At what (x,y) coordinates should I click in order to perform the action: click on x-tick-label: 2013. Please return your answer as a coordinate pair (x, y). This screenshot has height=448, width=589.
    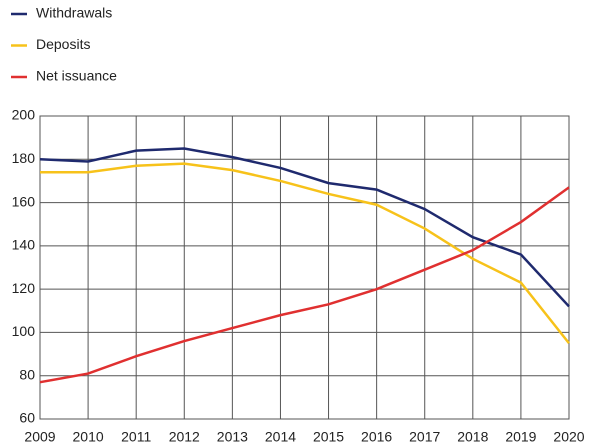
    Looking at the image, I should click on (232, 437).